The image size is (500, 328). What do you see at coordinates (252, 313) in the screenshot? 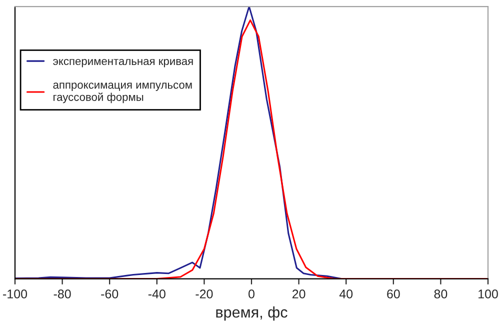
I see `x-axis-title: время, фс` at bounding box center [252, 313].